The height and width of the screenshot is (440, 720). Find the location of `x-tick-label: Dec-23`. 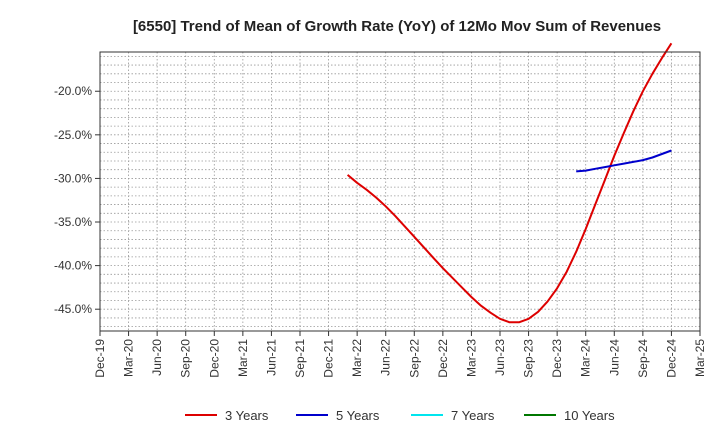

x-tick-label: Dec-23 is located at coordinates (557, 358).